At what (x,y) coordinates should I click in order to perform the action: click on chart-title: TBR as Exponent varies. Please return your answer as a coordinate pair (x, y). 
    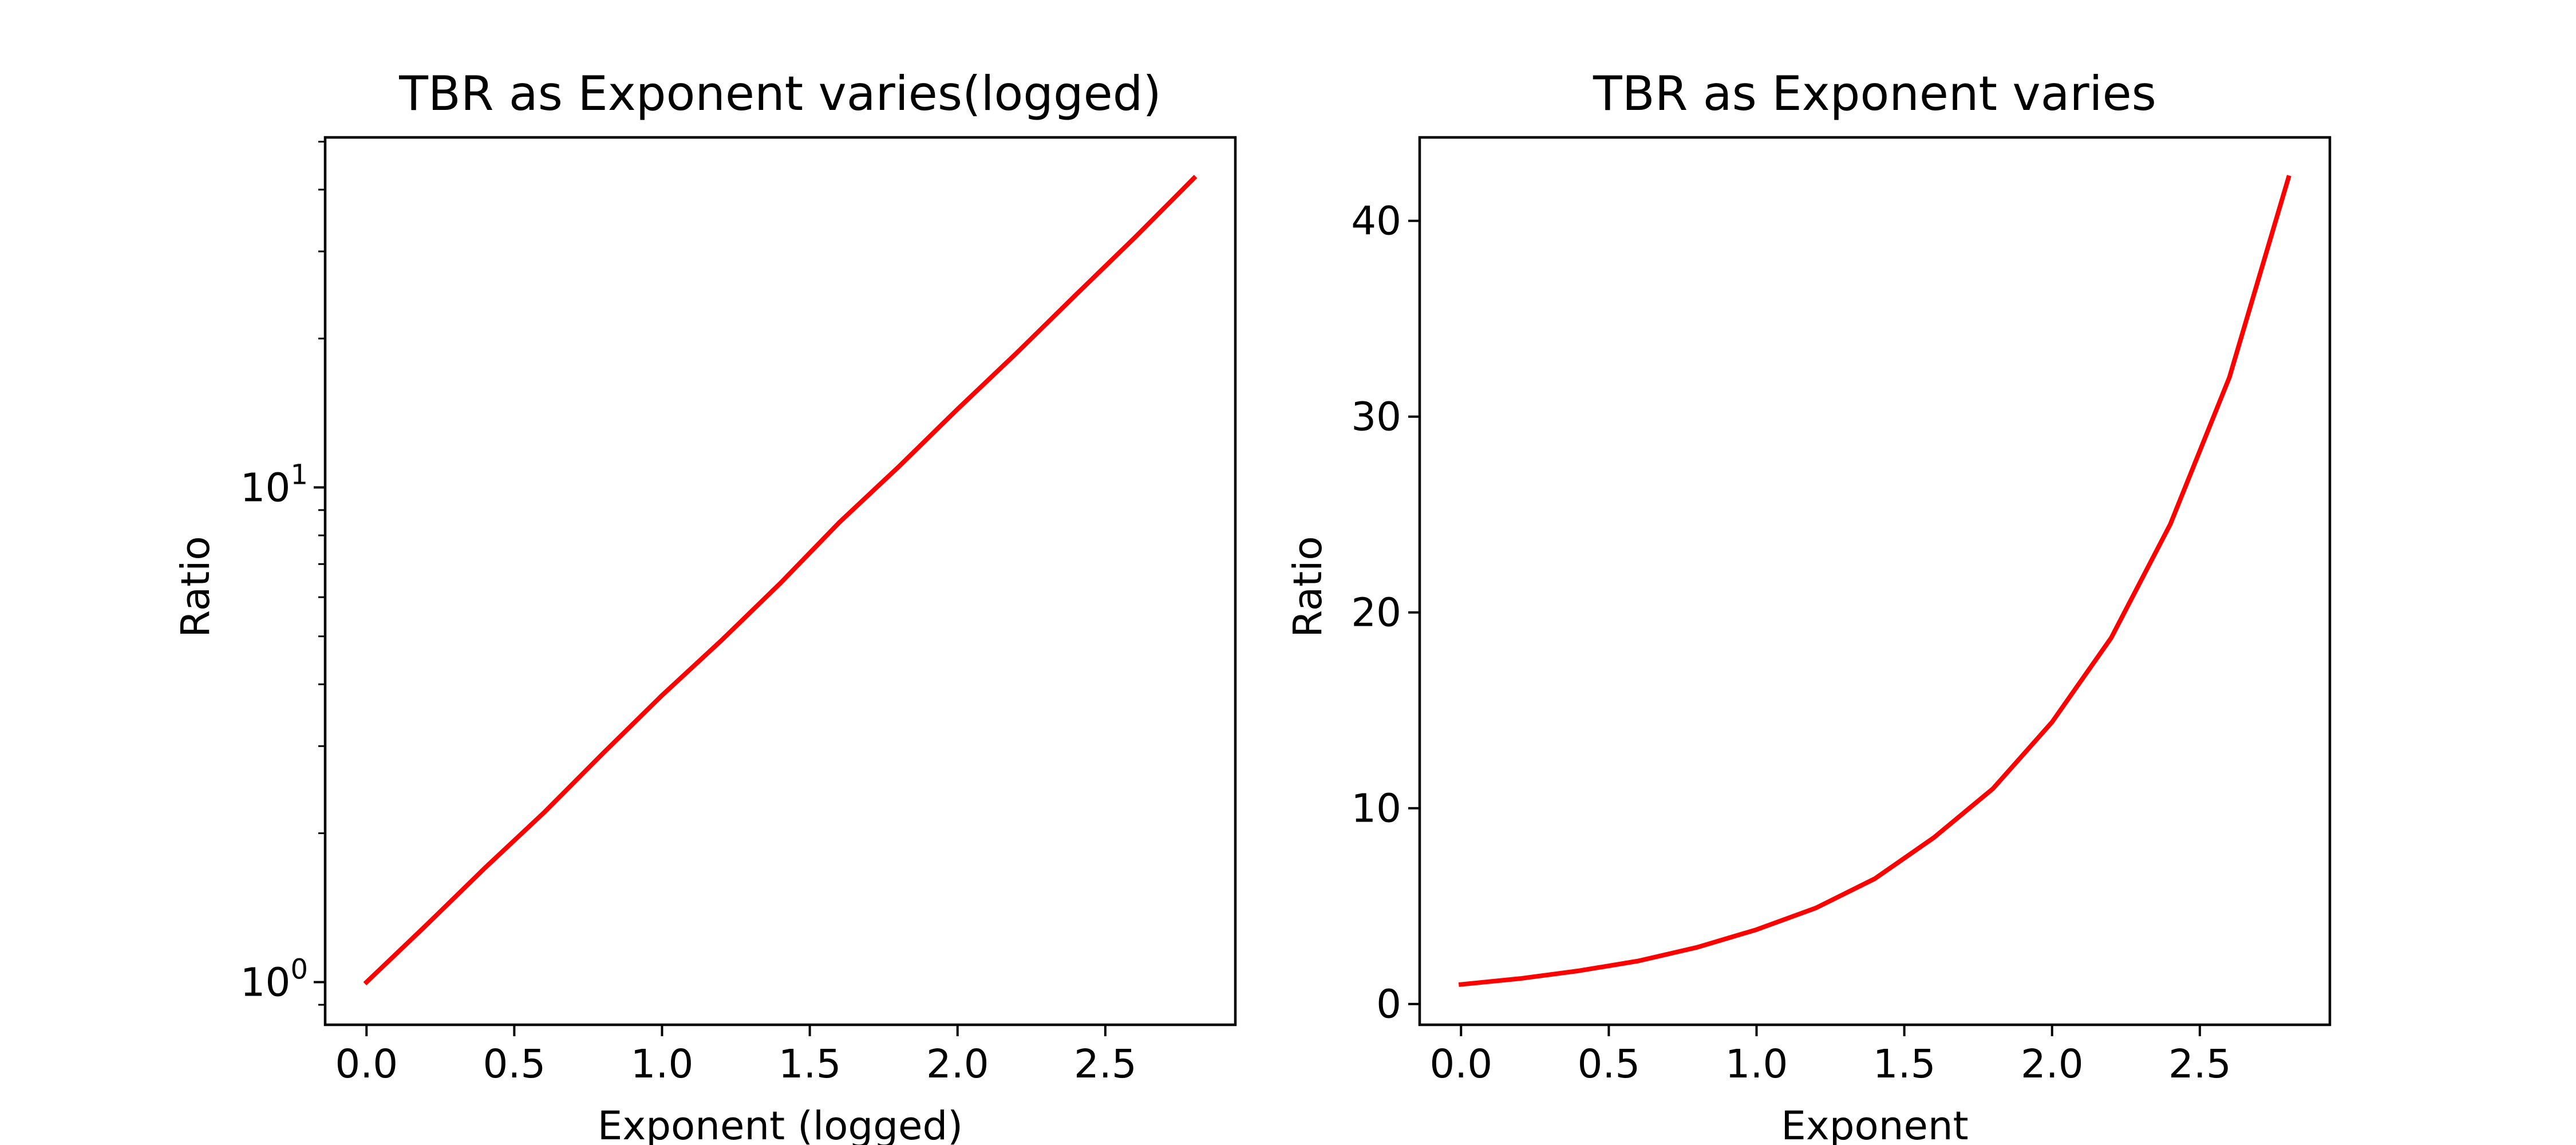
    Looking at the image, I should click on (1874, 93).